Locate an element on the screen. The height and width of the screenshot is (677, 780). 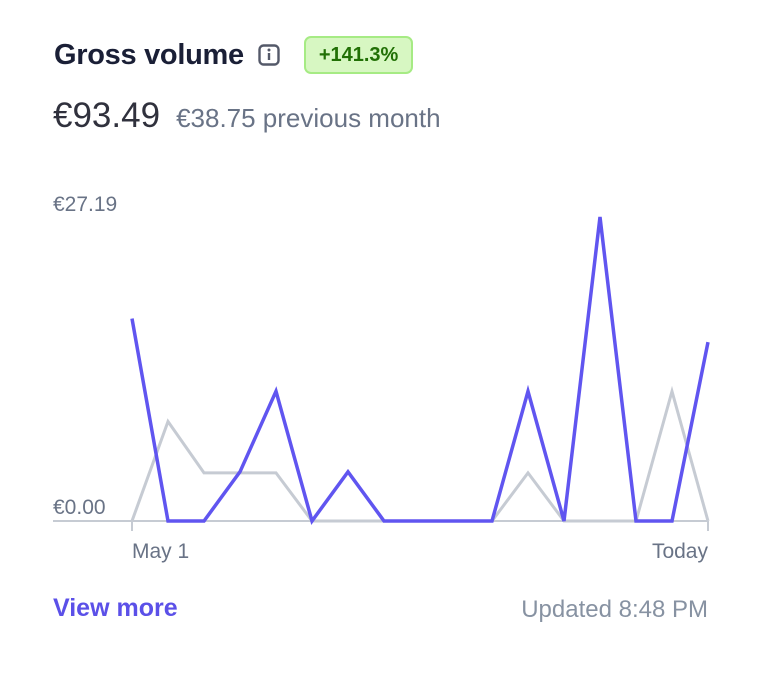
current-amount: €93.49 is located at coordinates (107, 115).